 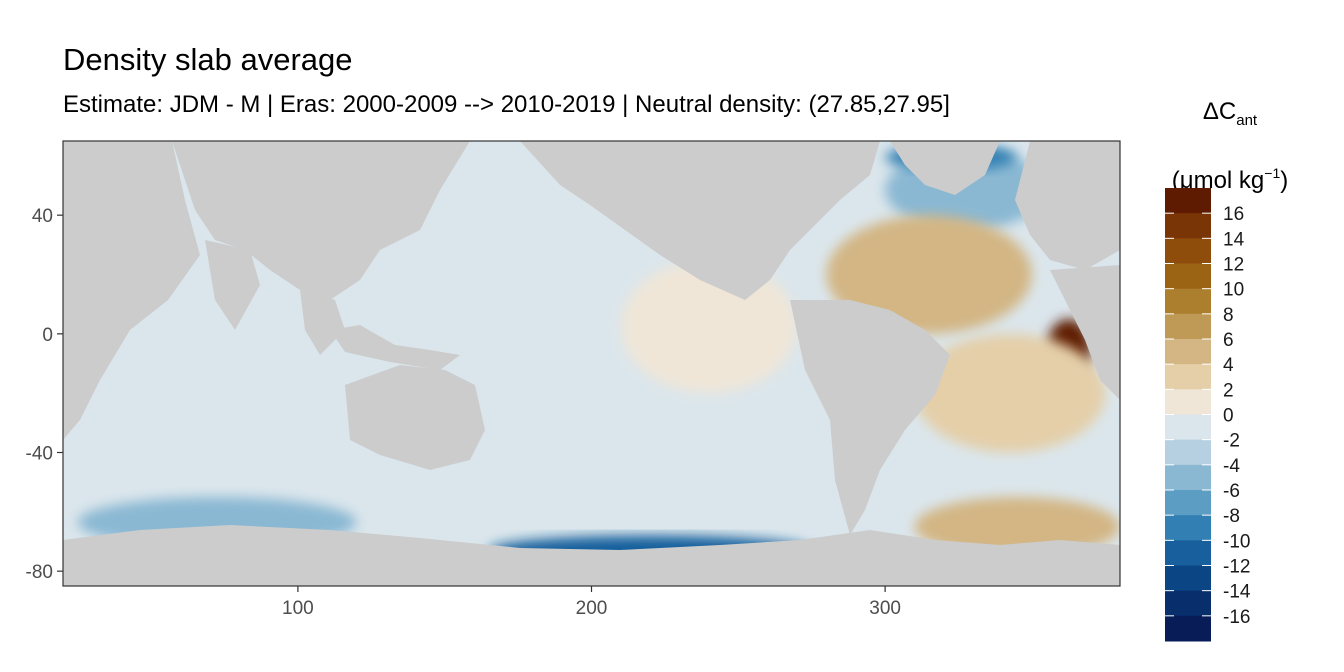 What do you see at coordinates (945, 168) in the screenshot?
I see `land-greenland` at bounding box center [945, 168].